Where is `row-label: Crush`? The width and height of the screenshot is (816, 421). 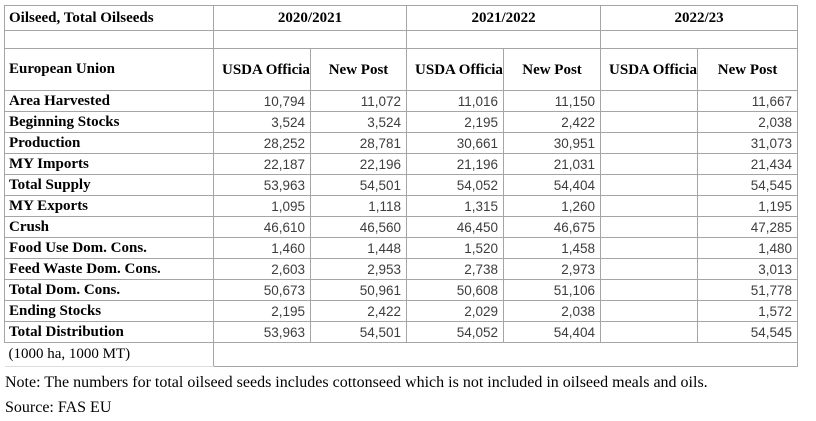 row-label: Crush is located at coordinates (109, 227).